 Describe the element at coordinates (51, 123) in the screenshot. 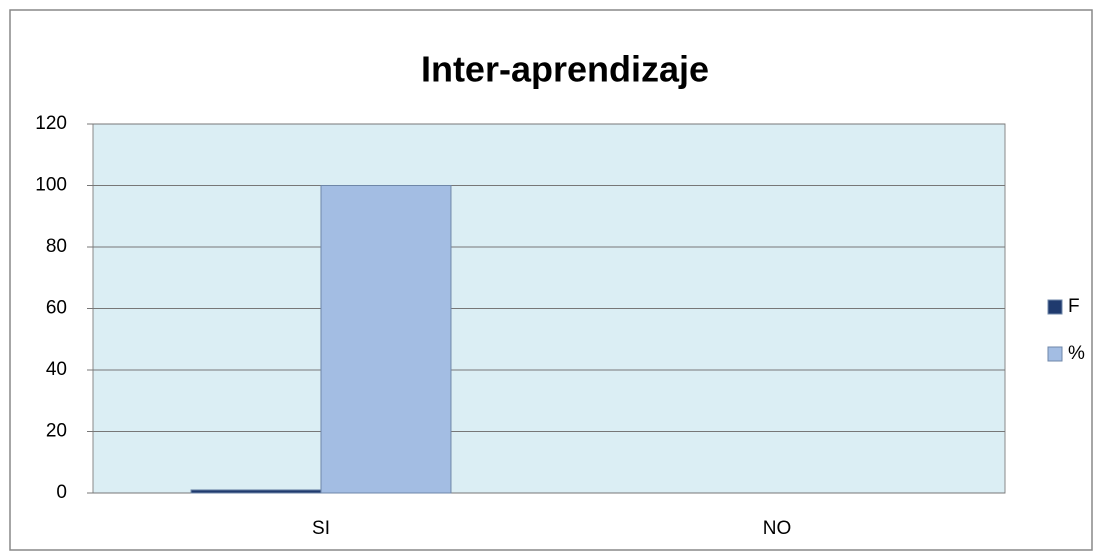

I see `y-tick-label: 120` at that location.